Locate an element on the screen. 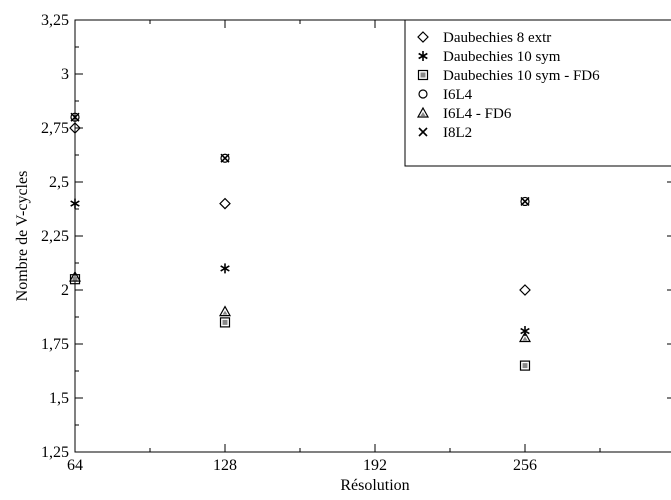 The height and width of the screenshot is (500, 671). x-tick-label: 64 is located at coordinates (75, 465).